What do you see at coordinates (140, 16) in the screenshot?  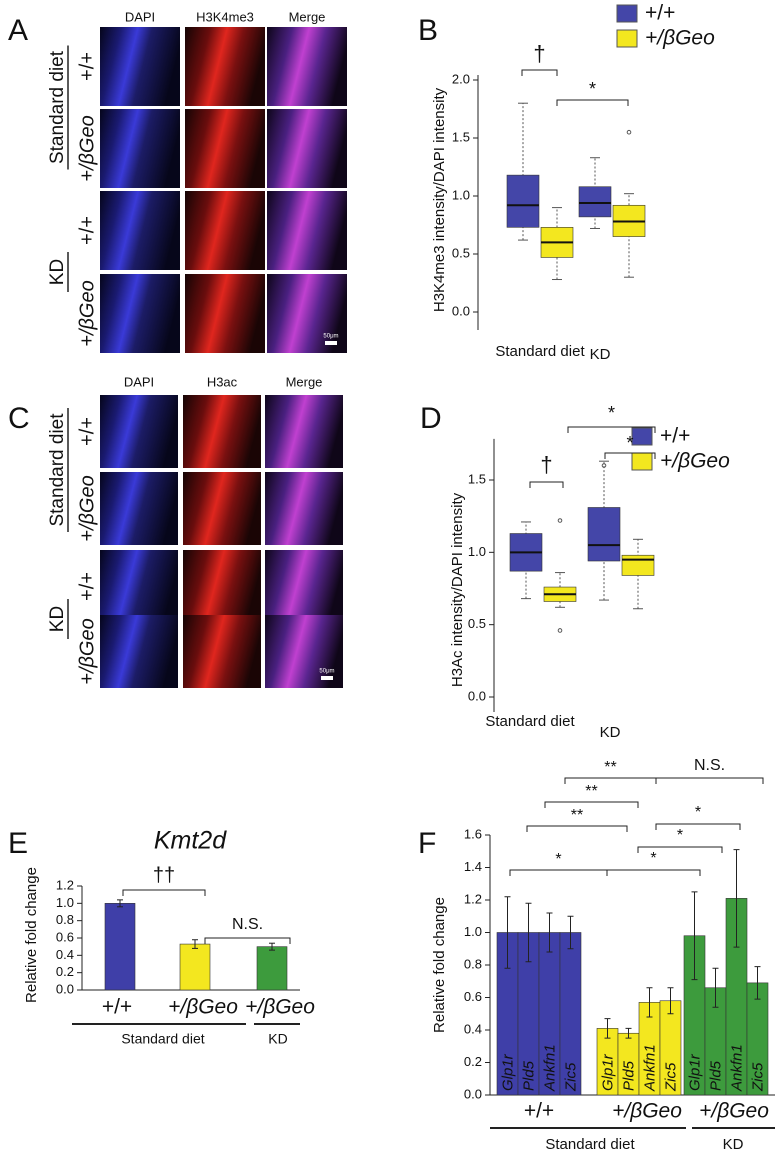 I see `column-header: DAPI` at bounding box center [140, 16].